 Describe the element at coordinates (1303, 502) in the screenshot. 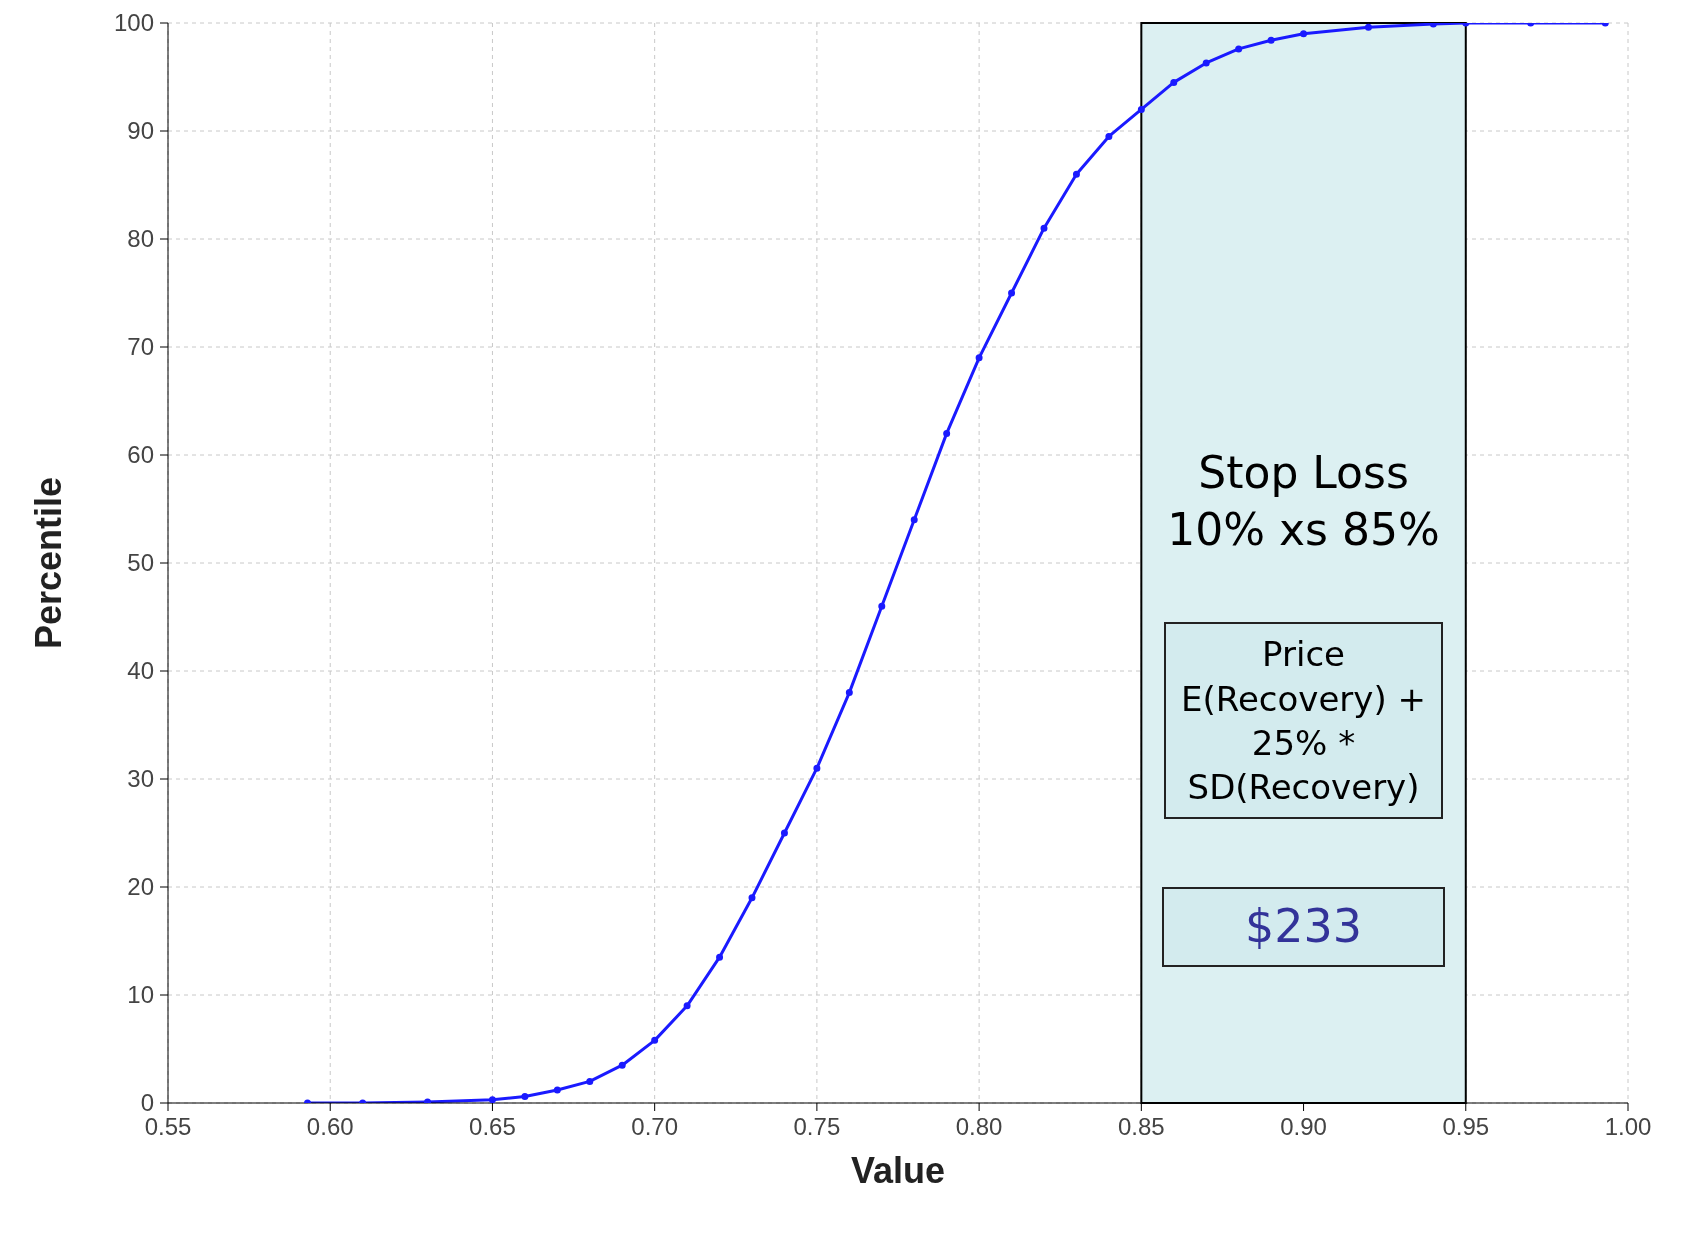

I see `band-label: Stop Loss 10% xs 85%` at that location.